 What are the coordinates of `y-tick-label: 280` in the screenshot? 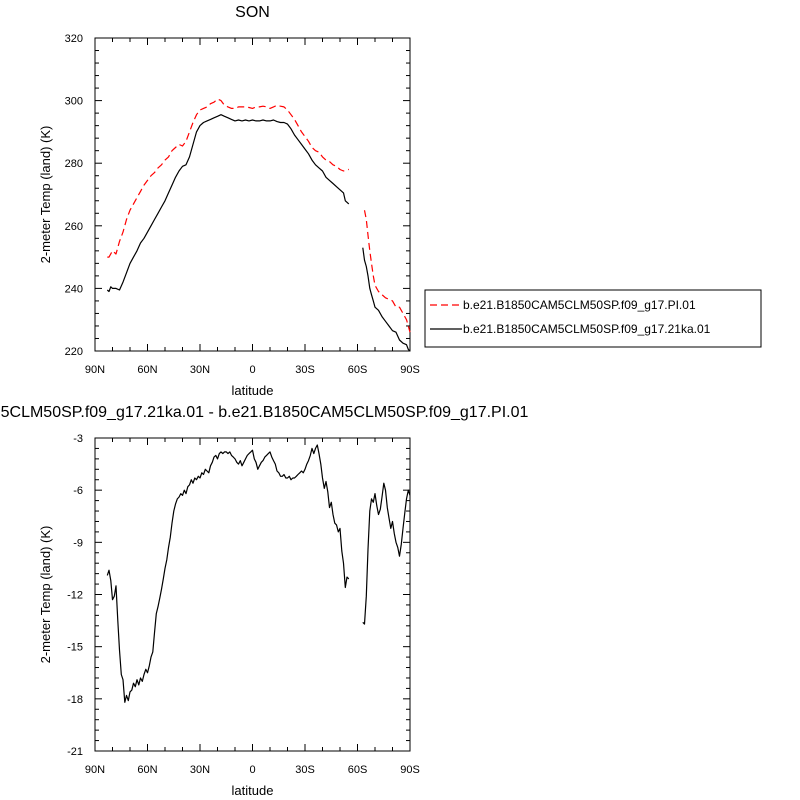 It's located at (74, 164).